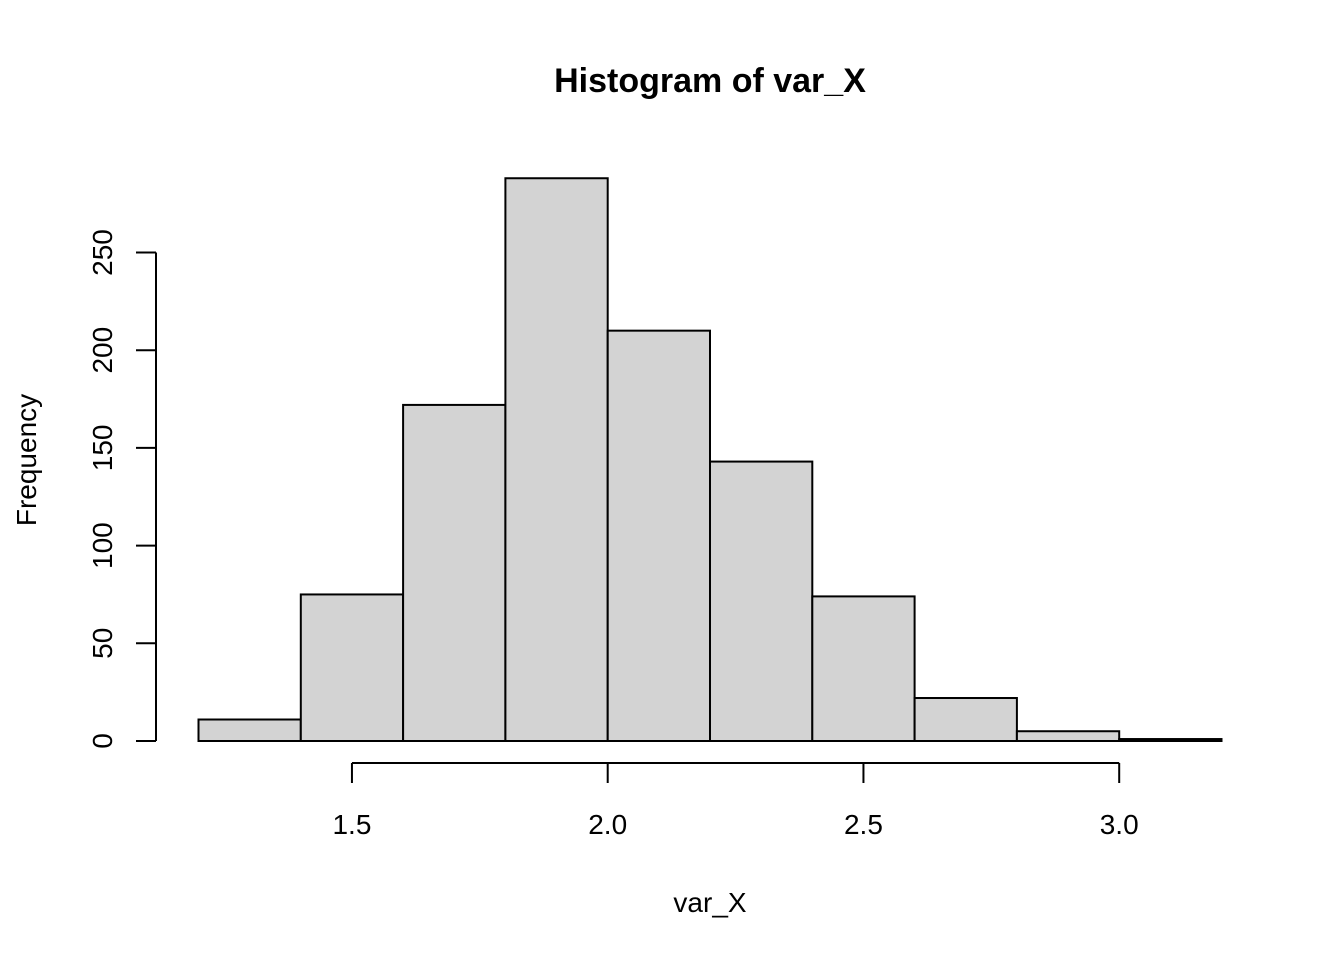 This screenshot has width=1344, height=960. What do you see at coordinates (102, 741) in the screenshot?
I see `y-tick-label: 0` at bounding box center [102, 741].